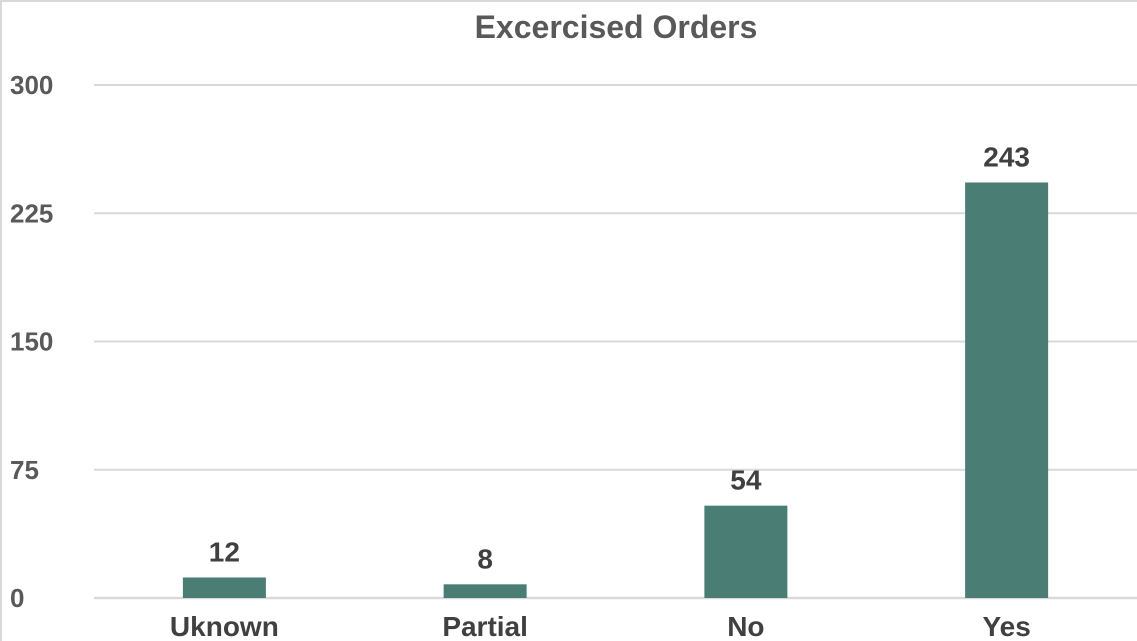 The height and width of the screenshot is (641, 1137). I want to click on y-tick-label: 300, so click(31, 85).